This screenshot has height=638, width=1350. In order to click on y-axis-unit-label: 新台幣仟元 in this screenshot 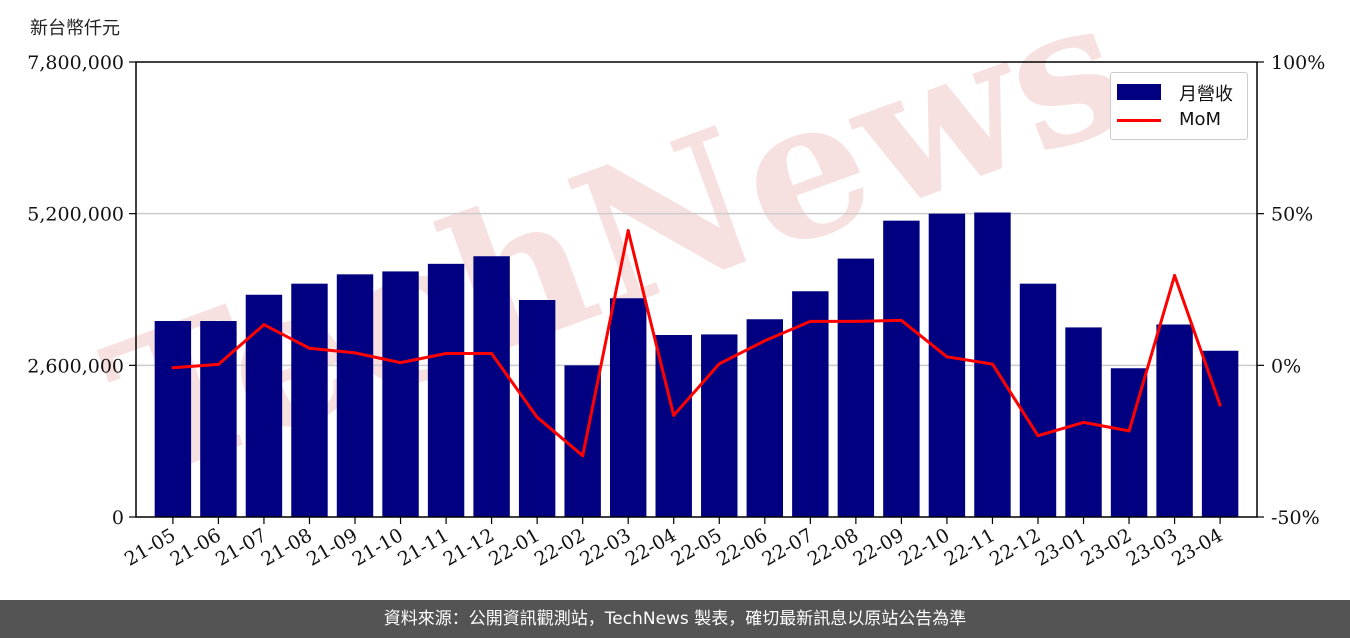, I will do `click(75, 28)`.